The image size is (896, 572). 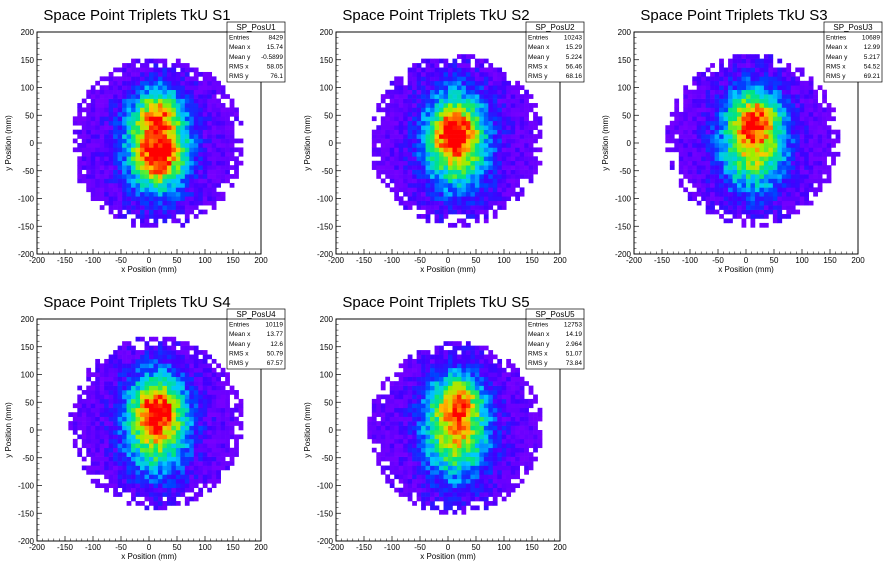 I want to click on x-tick-label: -100, so click(x=690, y=260).